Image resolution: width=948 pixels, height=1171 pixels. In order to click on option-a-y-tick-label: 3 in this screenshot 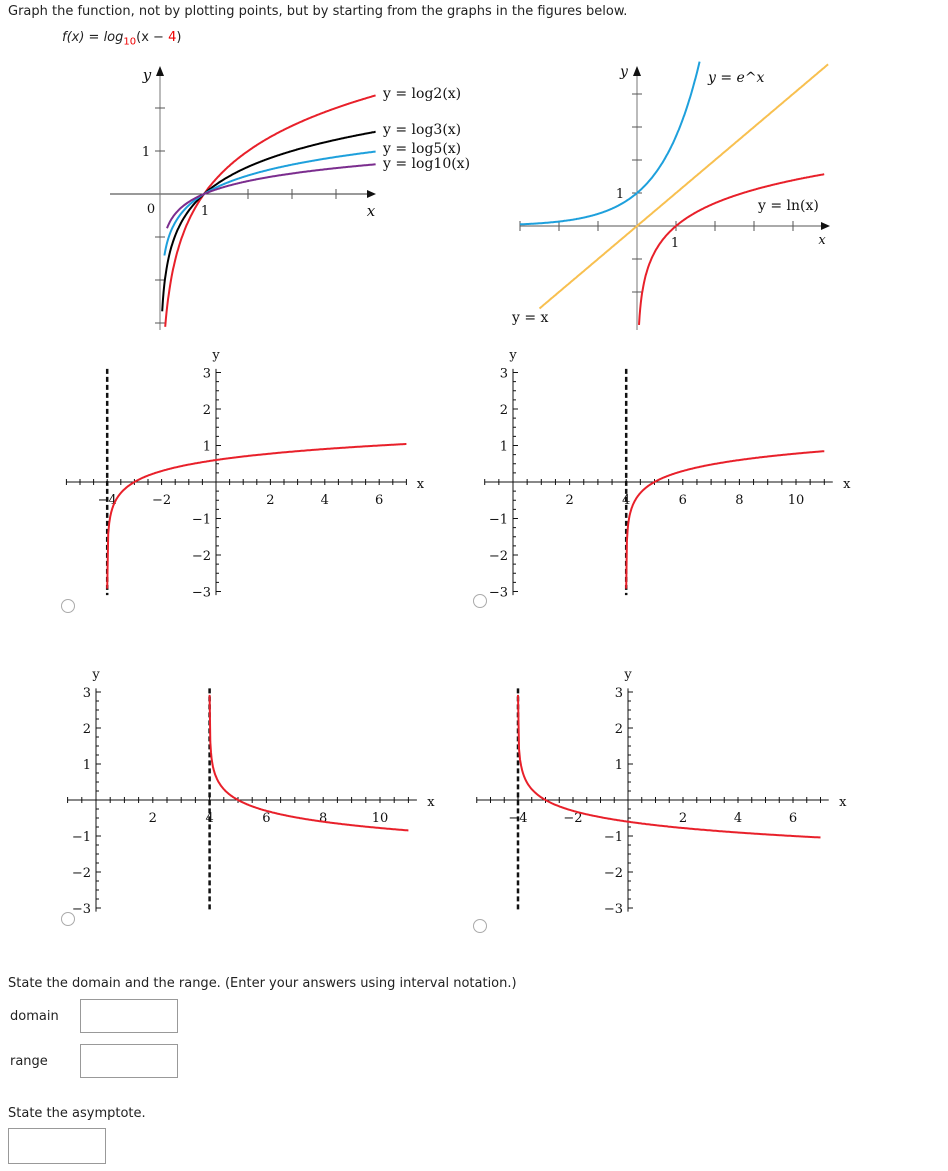, I will do `click(207, 374)`.